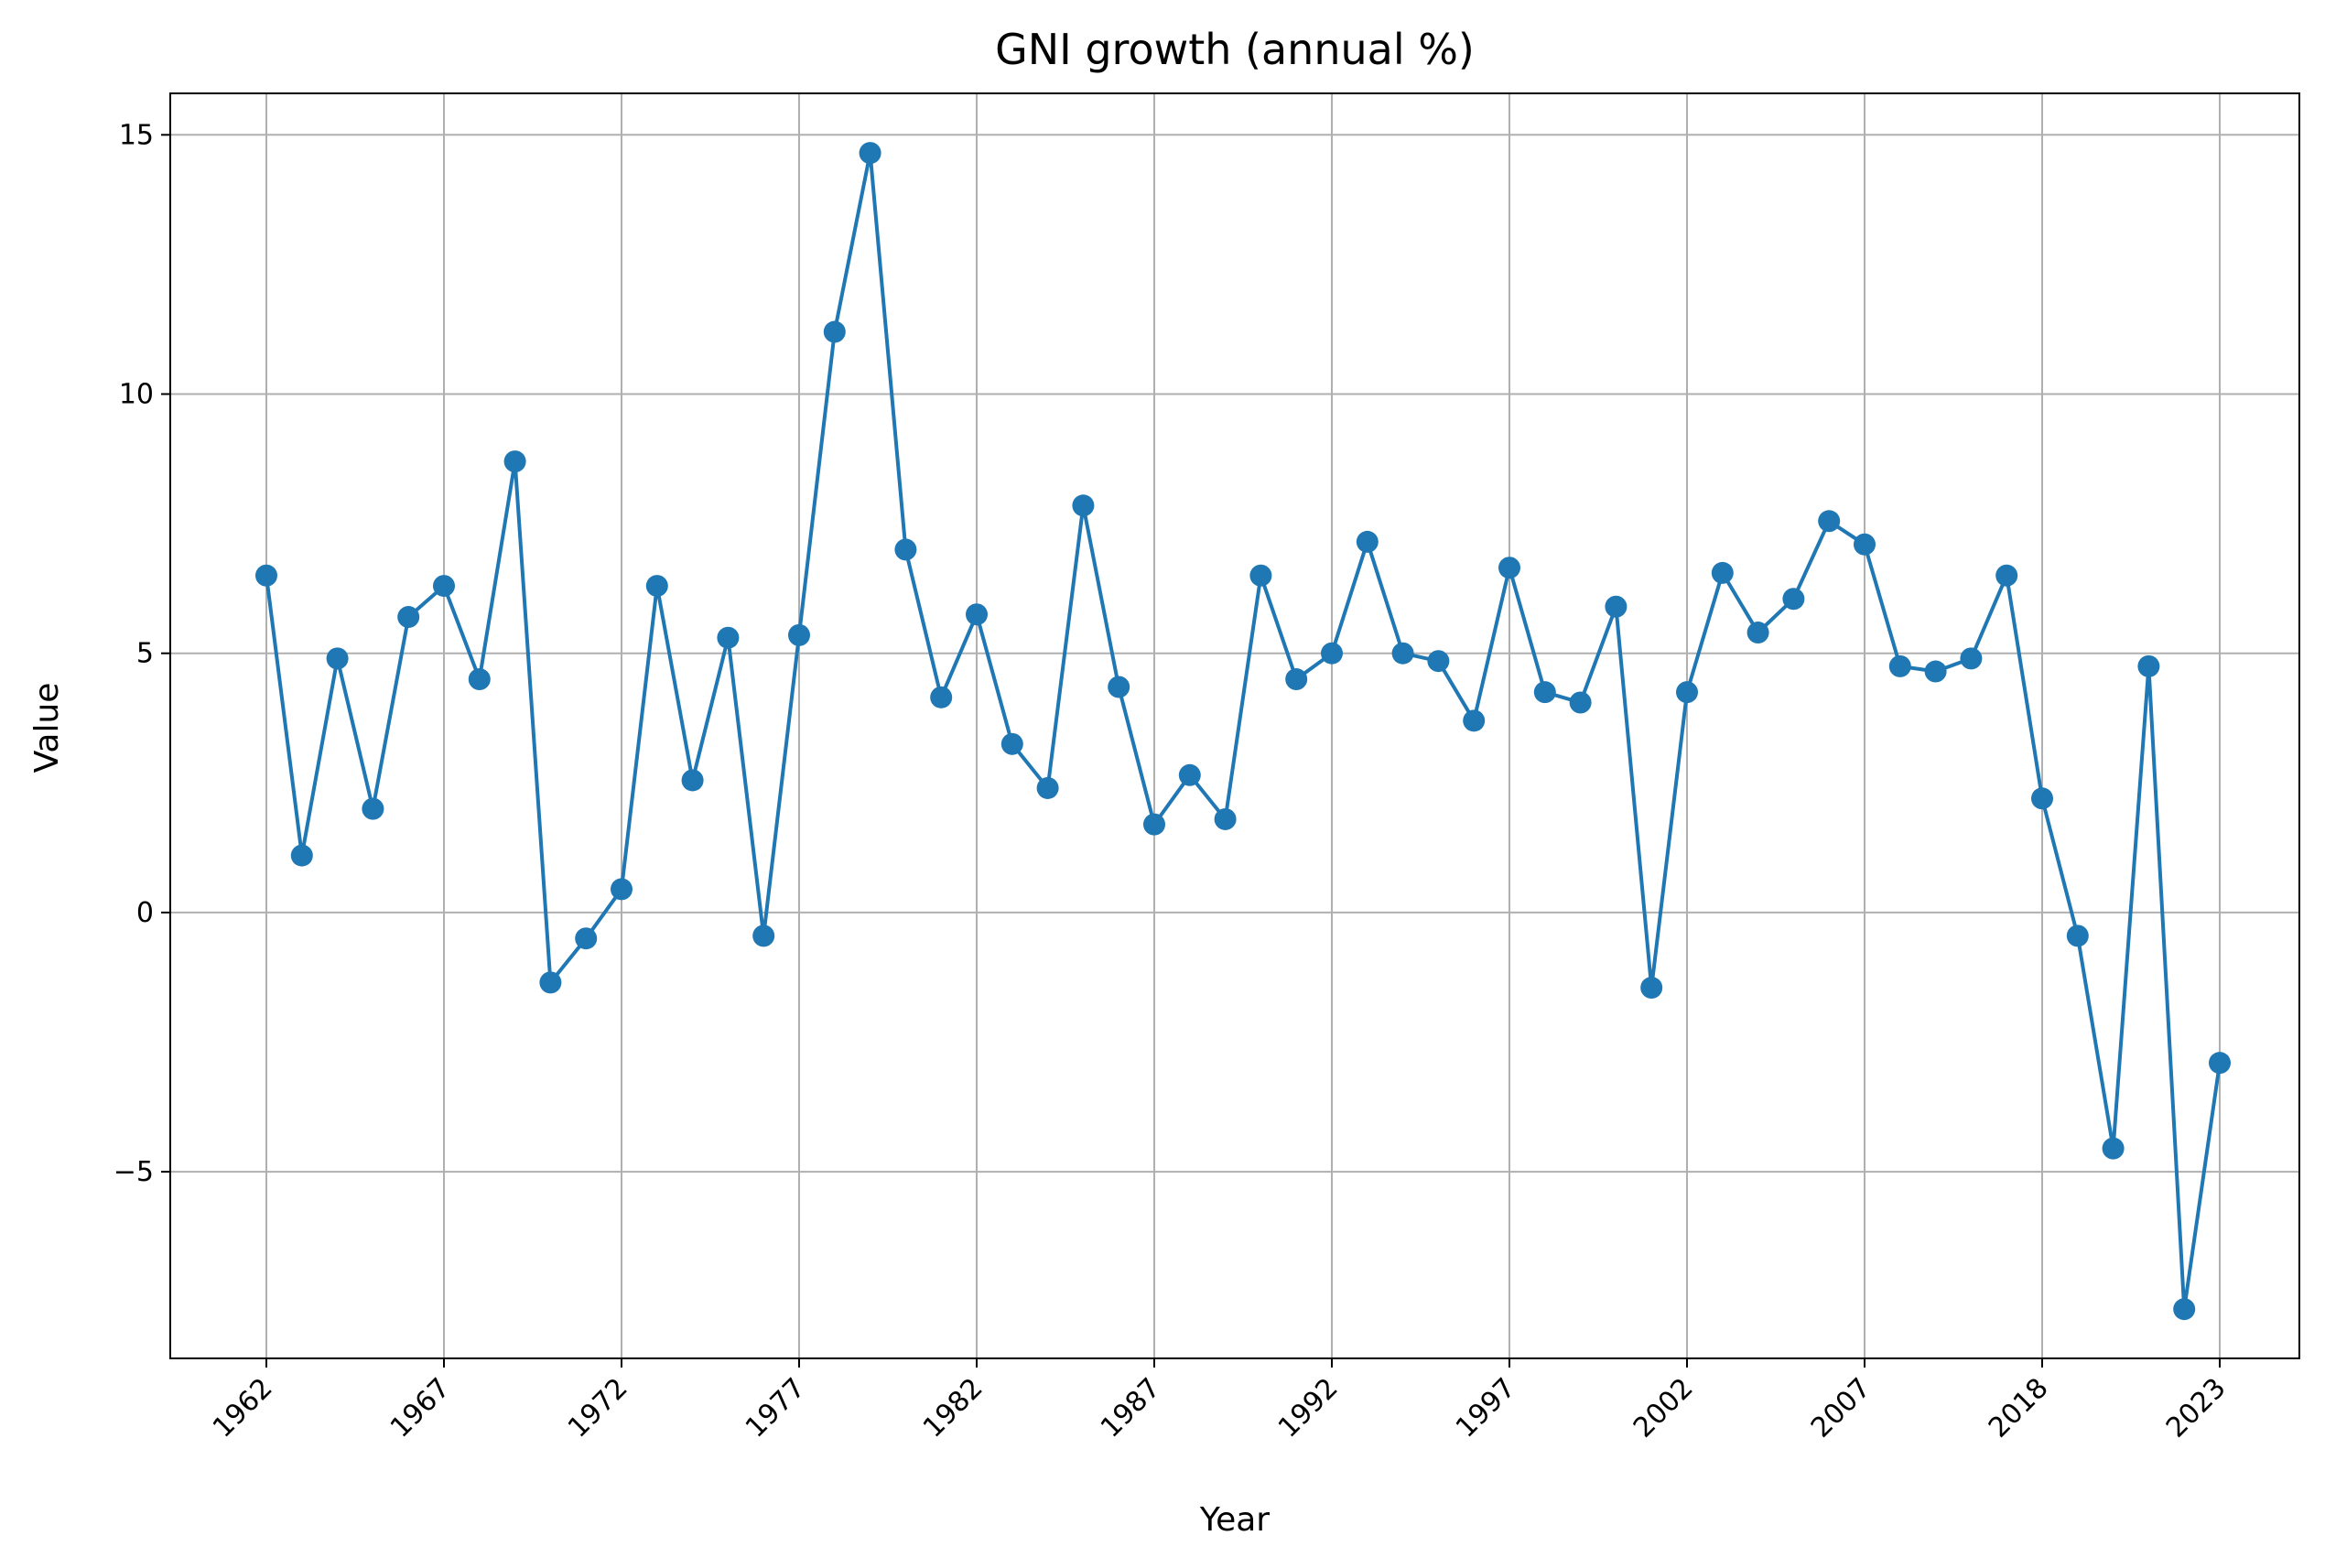  I want to click on x-axis-label: Year, so click(1235, 1520).